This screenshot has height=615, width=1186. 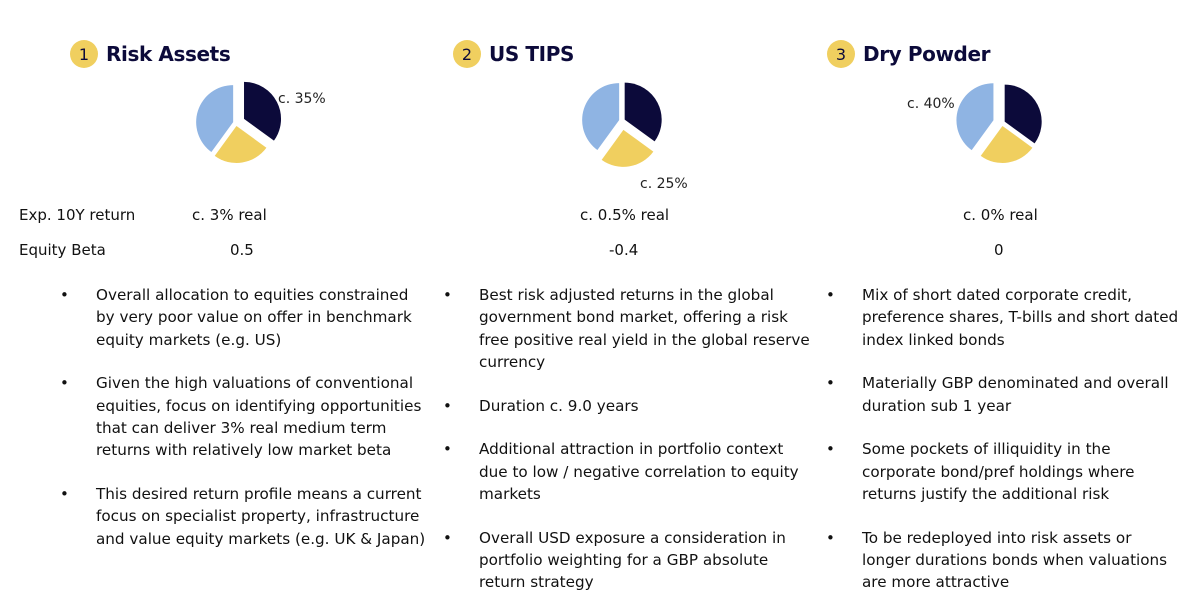 I want to click on row-label-return: Exp. 10Y return, so click(x=77, y=215).